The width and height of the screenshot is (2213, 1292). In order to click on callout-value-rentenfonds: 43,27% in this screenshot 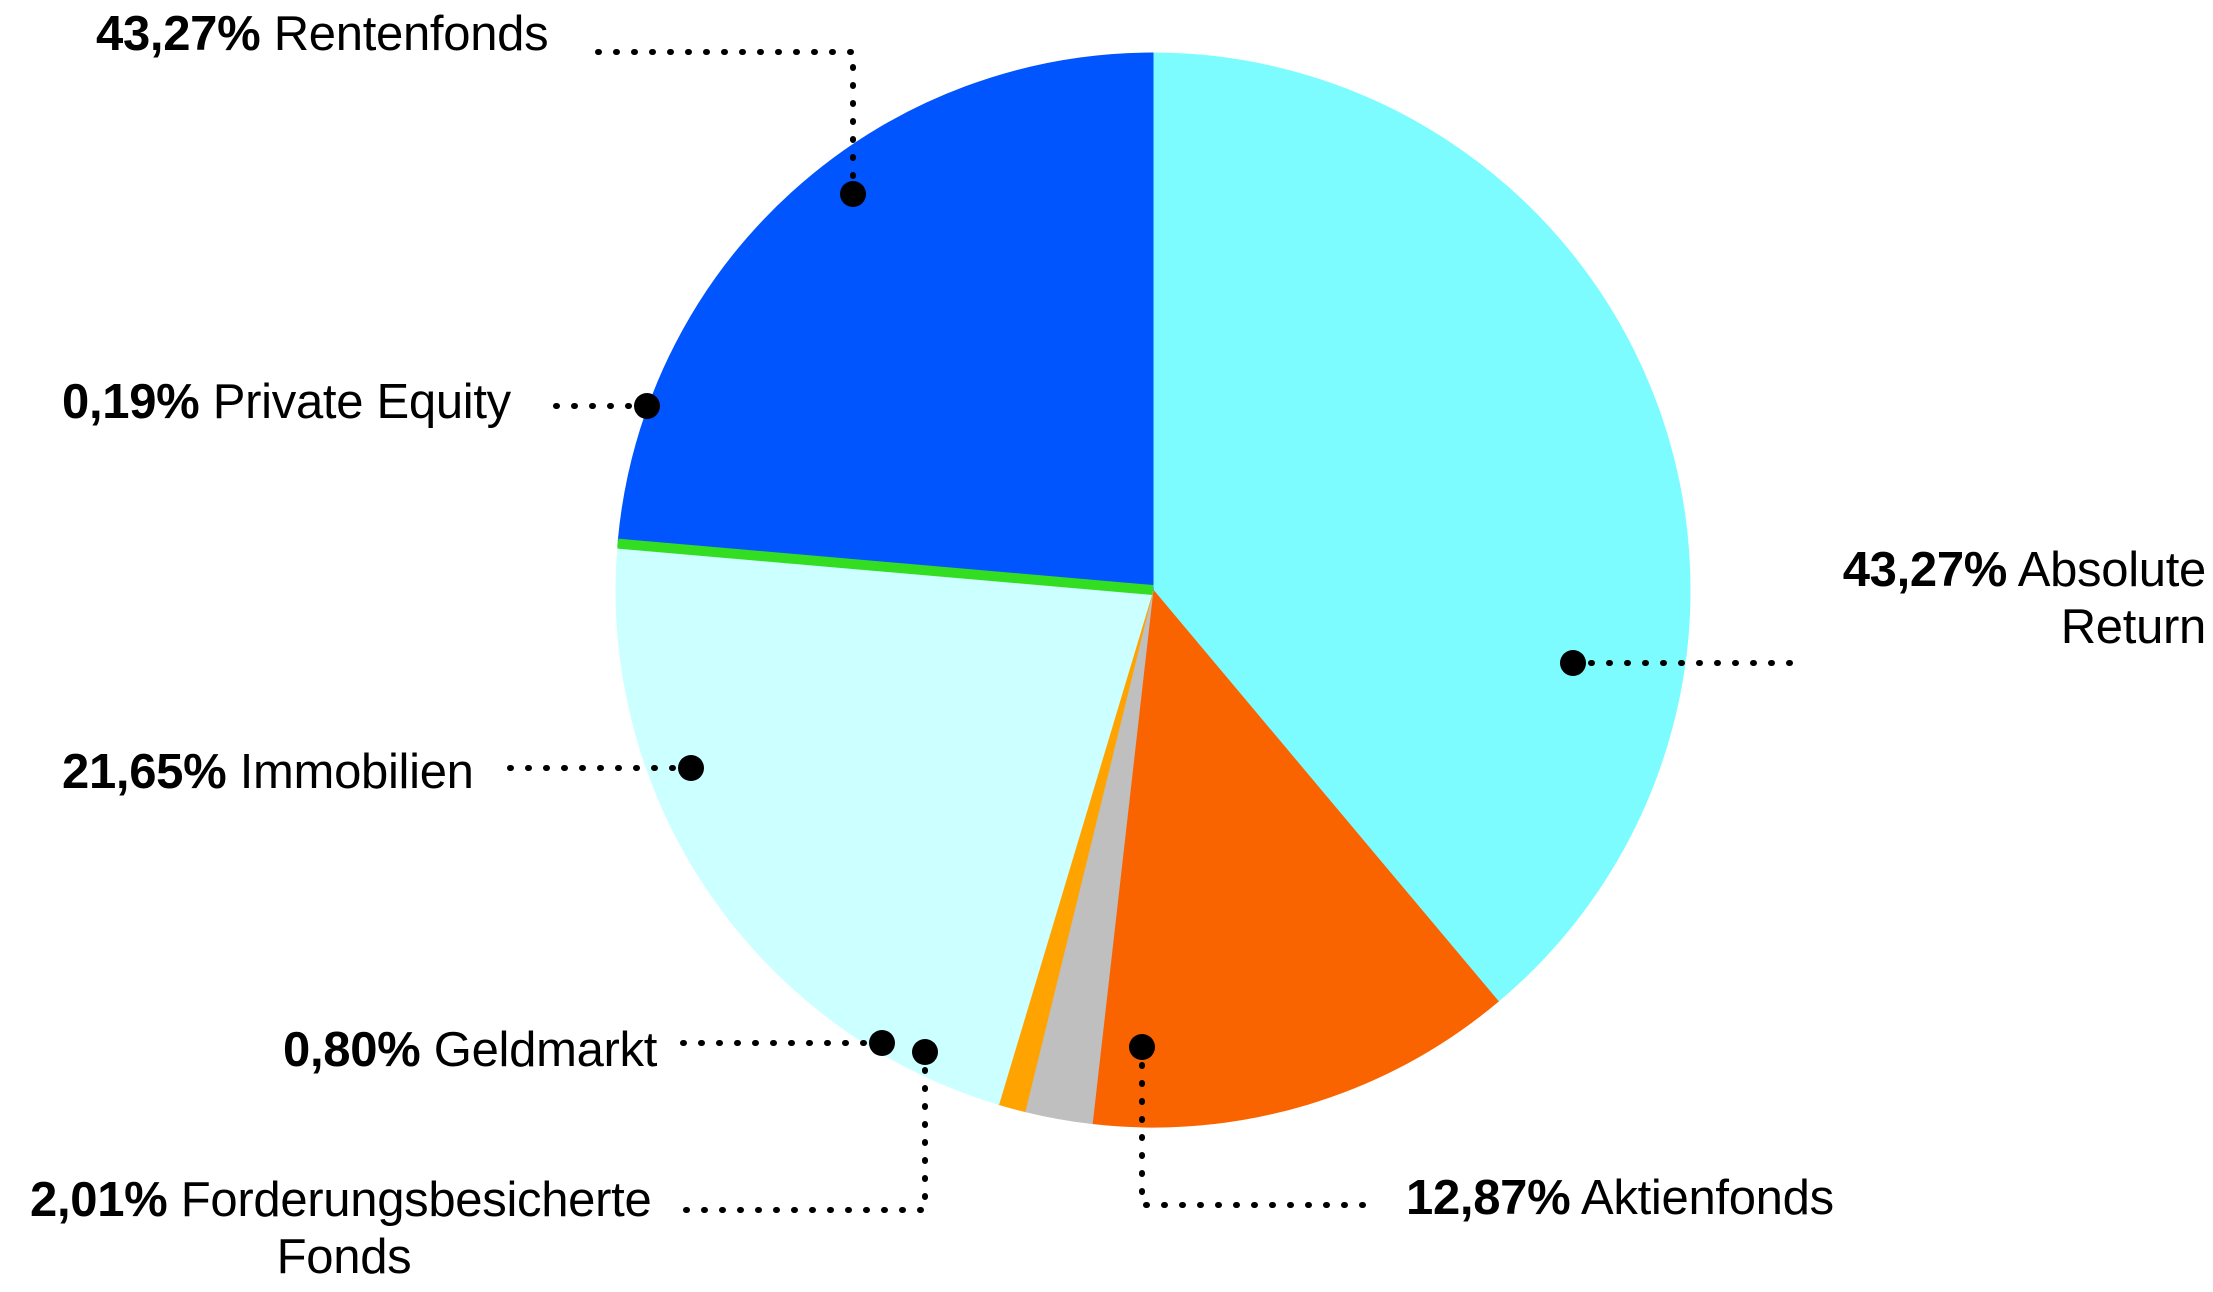, I will do `click(178, 34)`.